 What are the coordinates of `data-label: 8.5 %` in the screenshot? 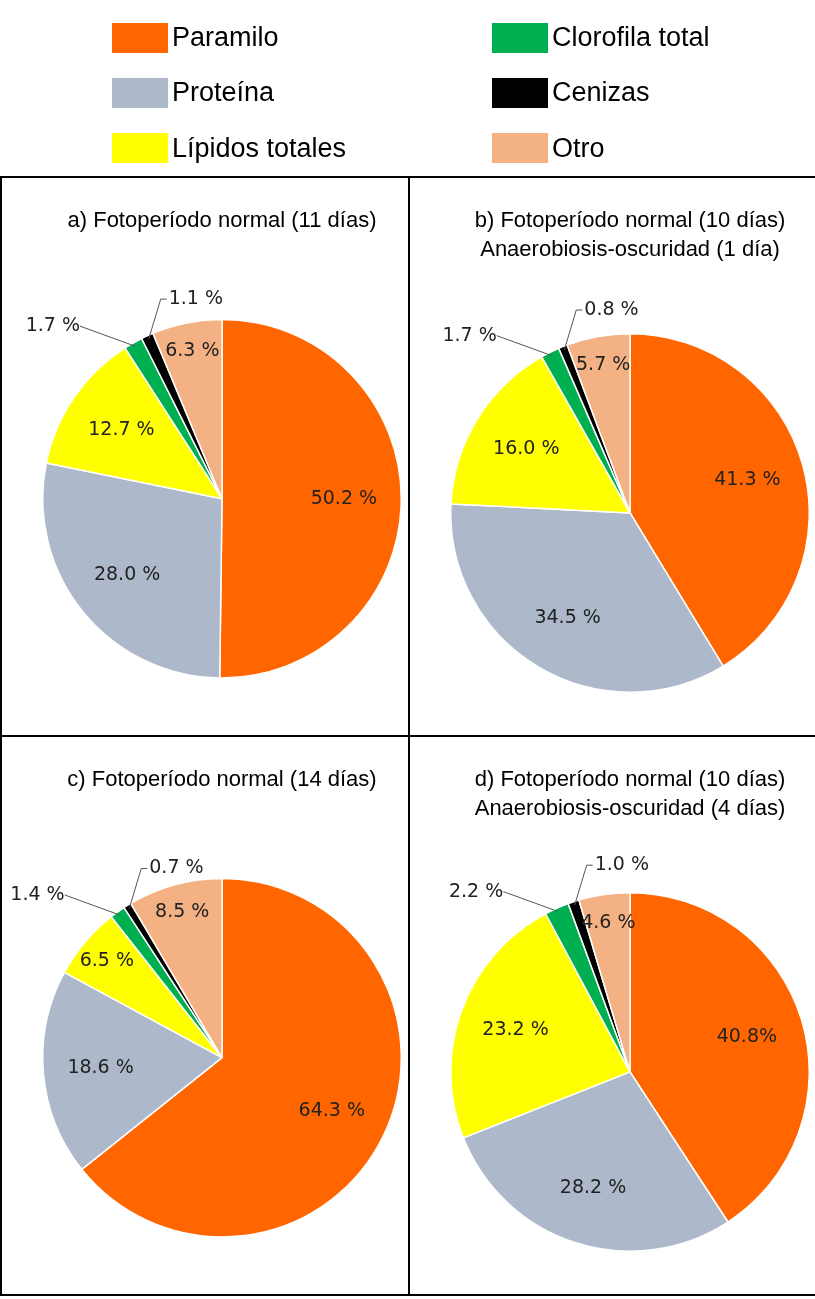 It's located at (182, 910).